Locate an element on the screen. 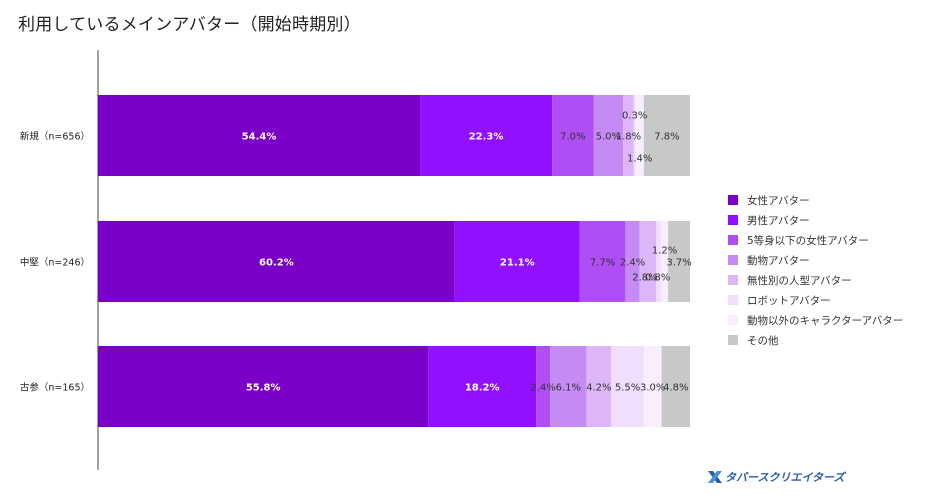  data-label: 2.8% is located at coordinates (644, 278).